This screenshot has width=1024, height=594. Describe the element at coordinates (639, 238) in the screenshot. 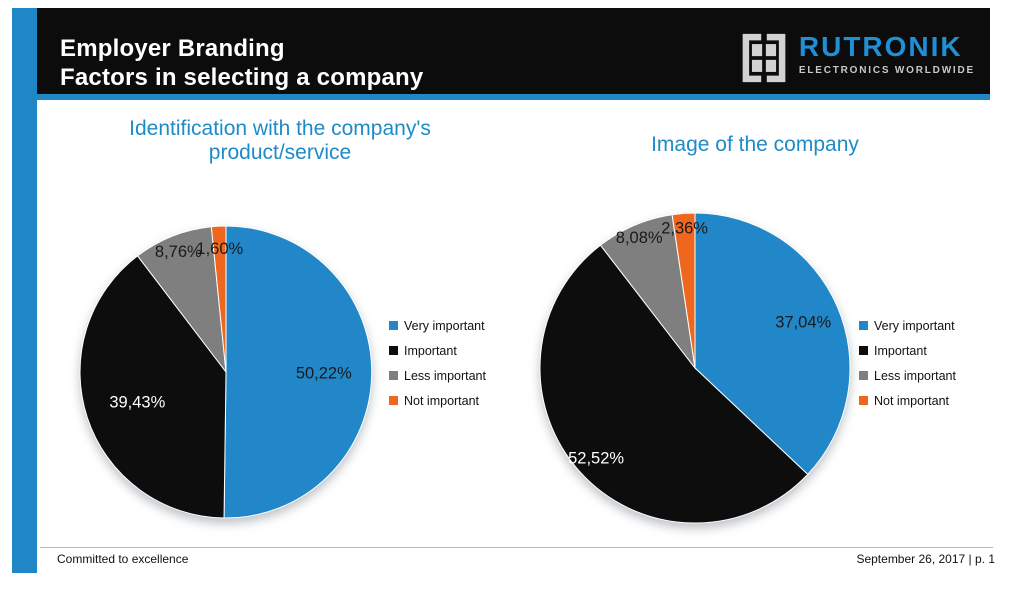

I see `pie-data-label: 8,08%` at that location.